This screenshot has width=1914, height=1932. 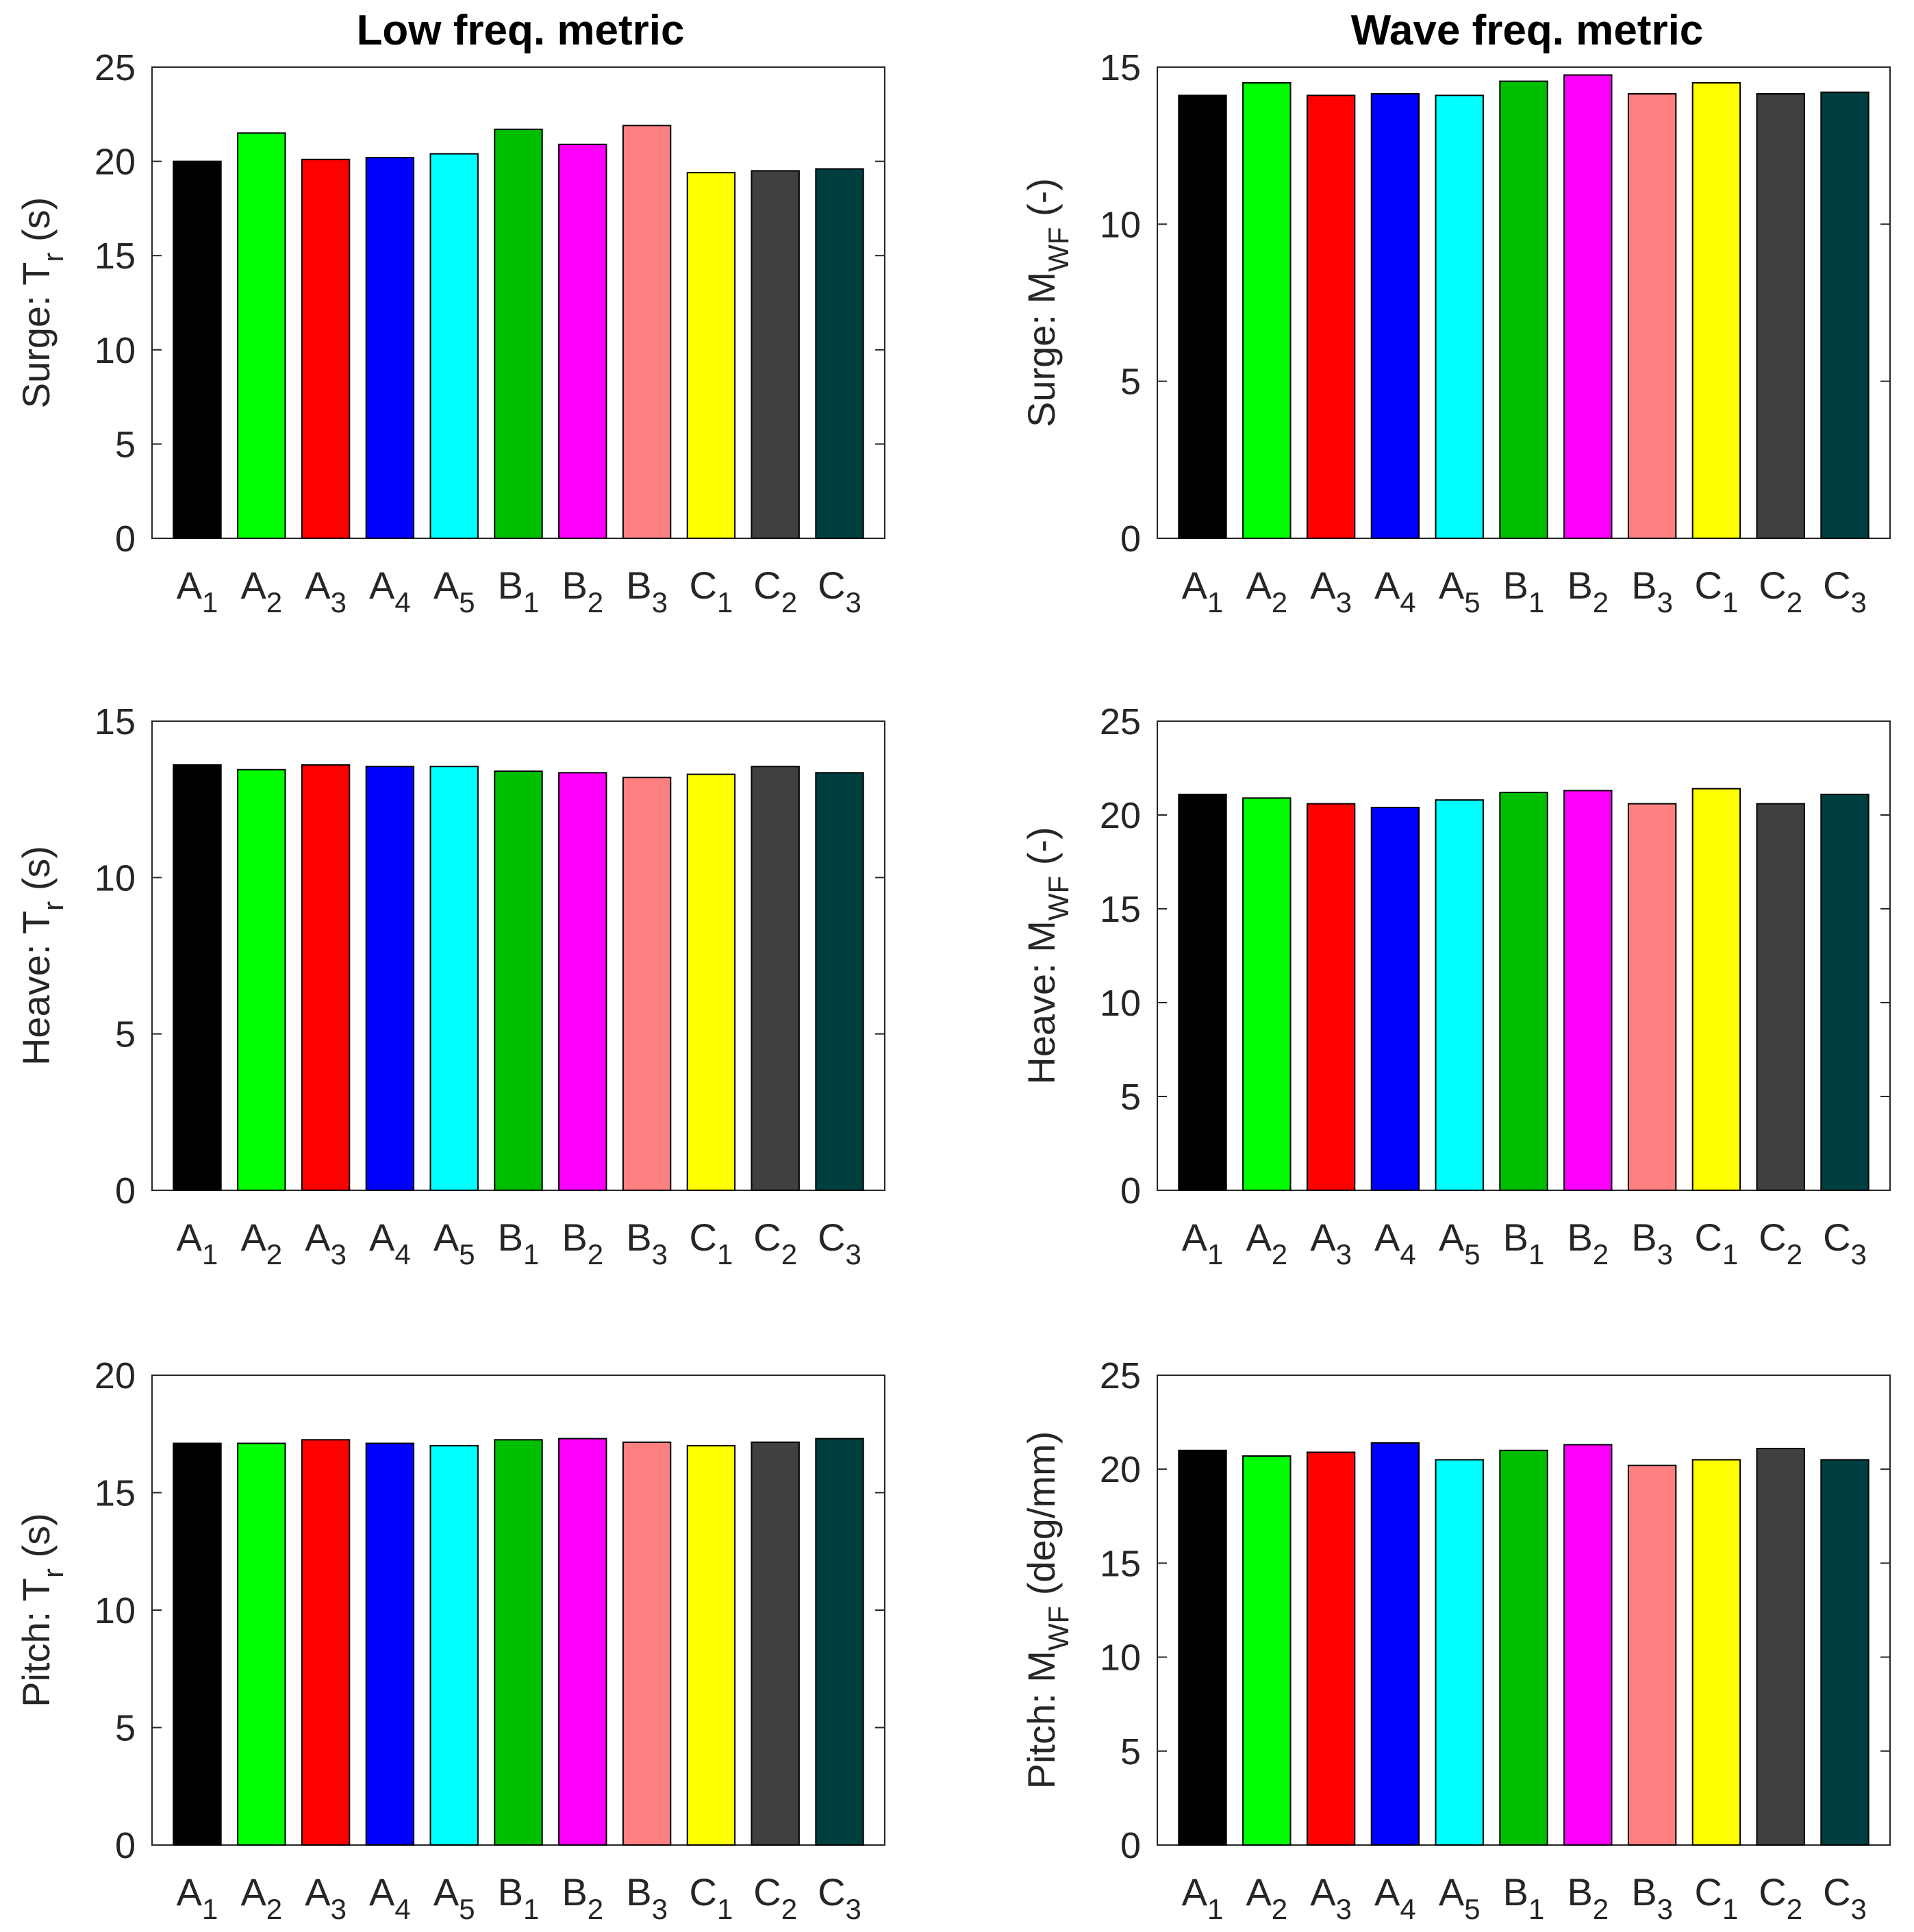 I want to click on y-axis-label: Heave: MWF (-), so click(x=1047, y=955).